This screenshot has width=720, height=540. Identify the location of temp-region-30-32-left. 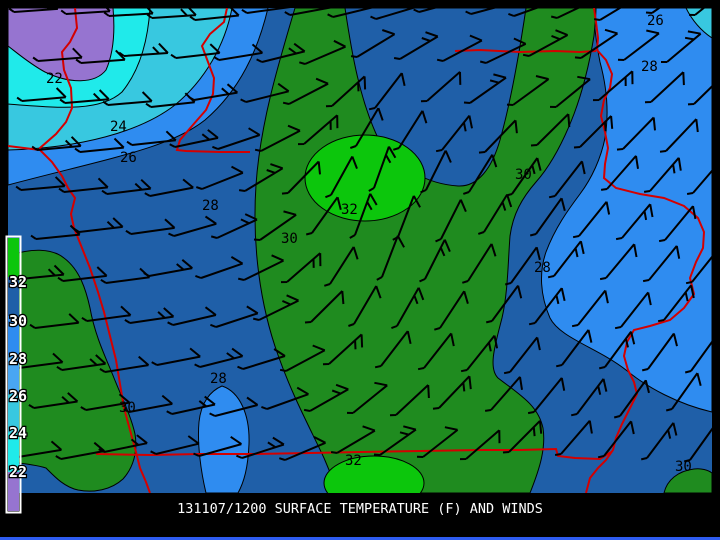
(72, 370).